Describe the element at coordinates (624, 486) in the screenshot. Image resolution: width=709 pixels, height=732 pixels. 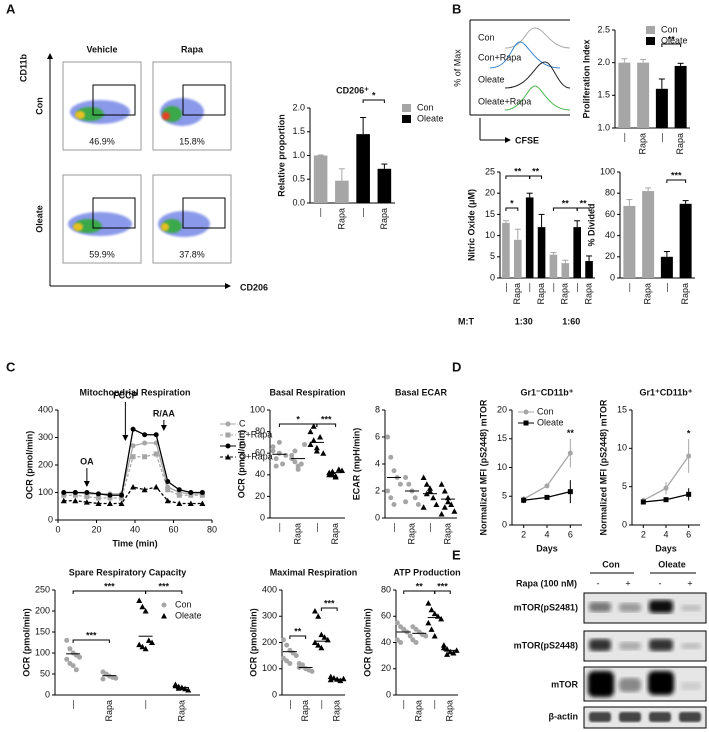
I see `y-tick-label: 5` at that location.